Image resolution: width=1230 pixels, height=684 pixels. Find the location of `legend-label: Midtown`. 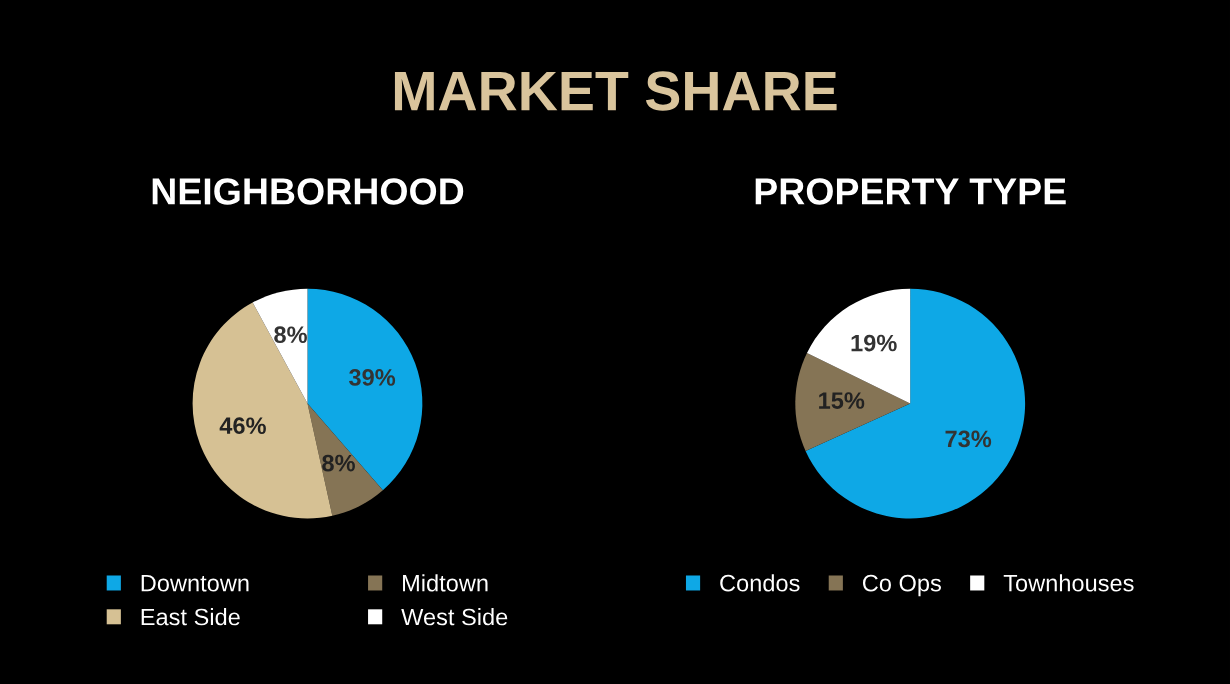

legend-label: Midtown is located at coordinates (445, 583).